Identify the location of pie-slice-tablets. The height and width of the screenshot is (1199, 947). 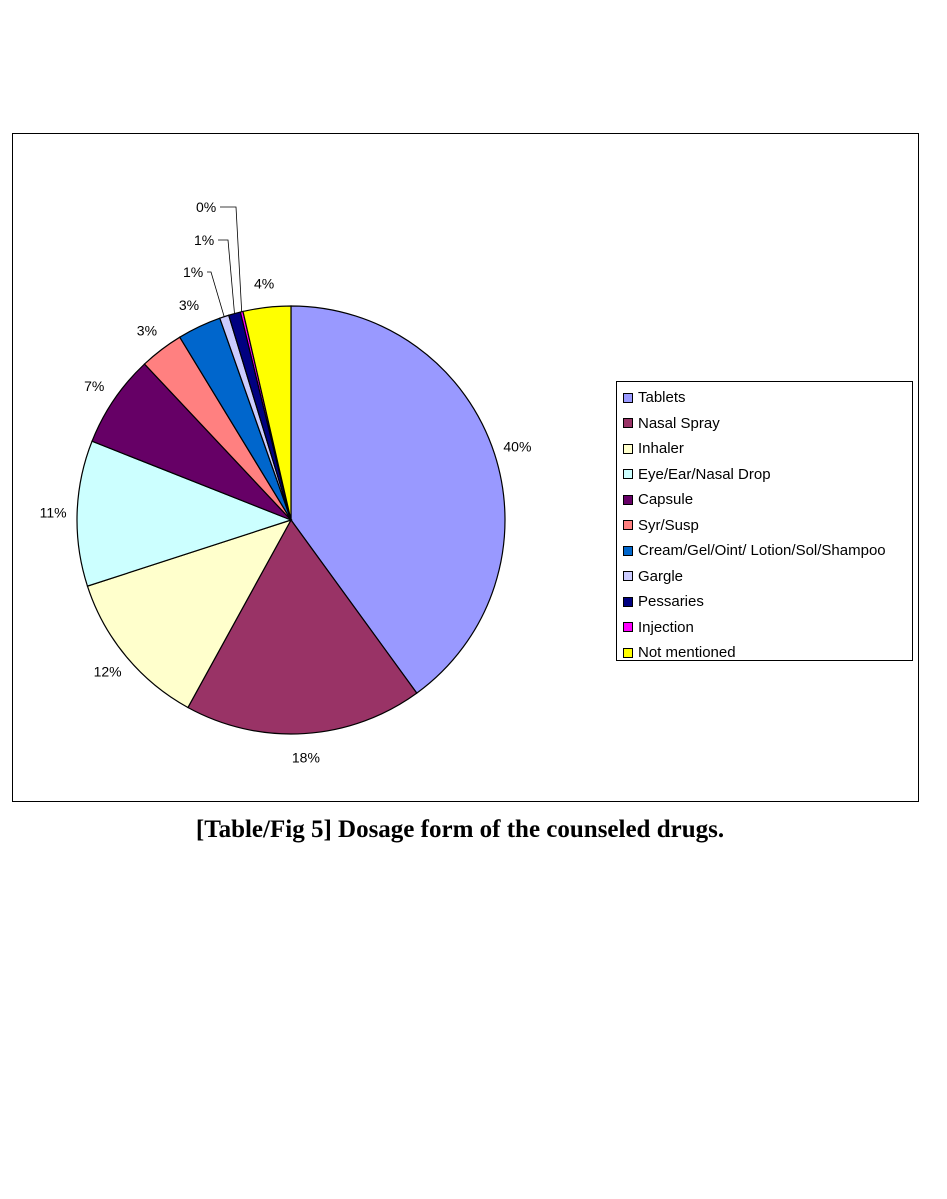
(398, 499).